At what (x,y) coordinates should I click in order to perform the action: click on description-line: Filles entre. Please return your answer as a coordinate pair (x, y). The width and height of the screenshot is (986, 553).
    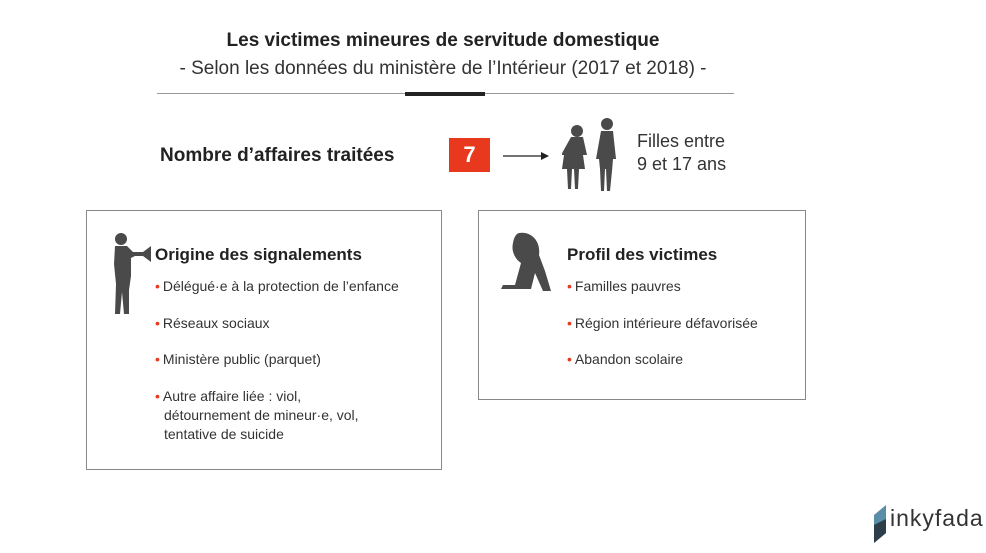
    Looking at the image, I should click on (681, 141).